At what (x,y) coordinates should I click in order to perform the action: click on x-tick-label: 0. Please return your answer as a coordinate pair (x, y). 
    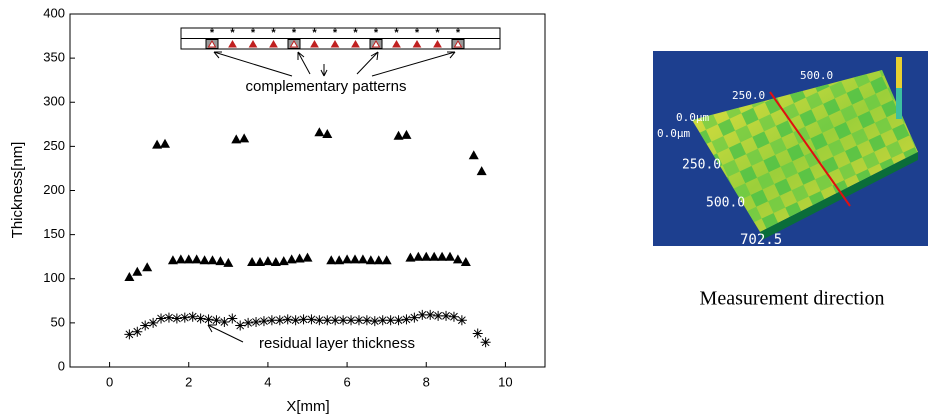
    Looking at the image, I should click on (109, 381).